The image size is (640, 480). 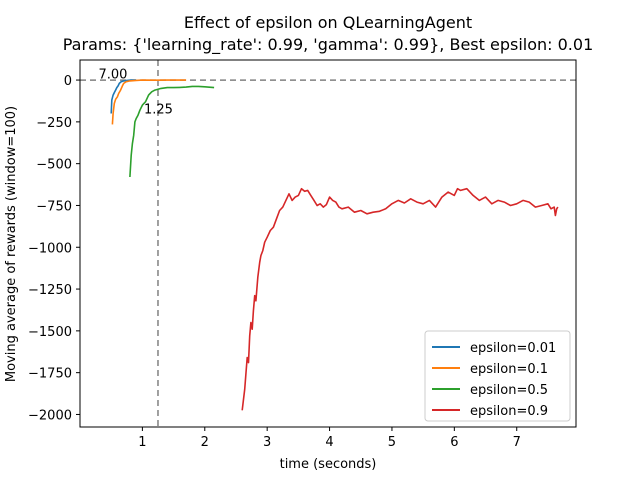 I want to click on y-tick-label: −1500, so click(x=50, y=332).